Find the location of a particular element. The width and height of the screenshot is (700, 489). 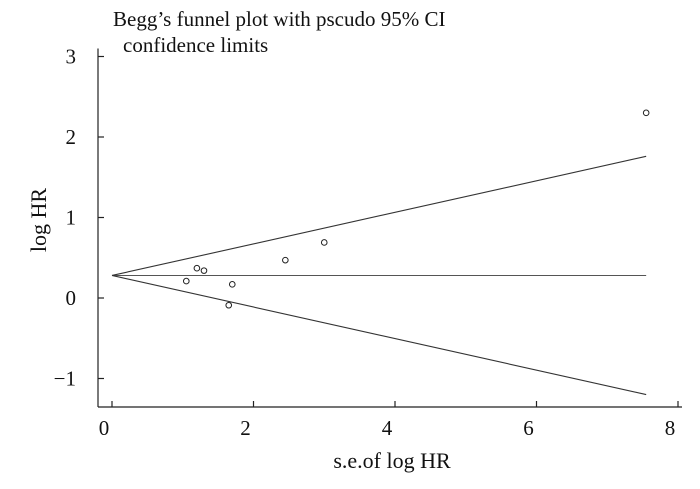

x-tick-label: 8 is located at coordinates (670, 428).